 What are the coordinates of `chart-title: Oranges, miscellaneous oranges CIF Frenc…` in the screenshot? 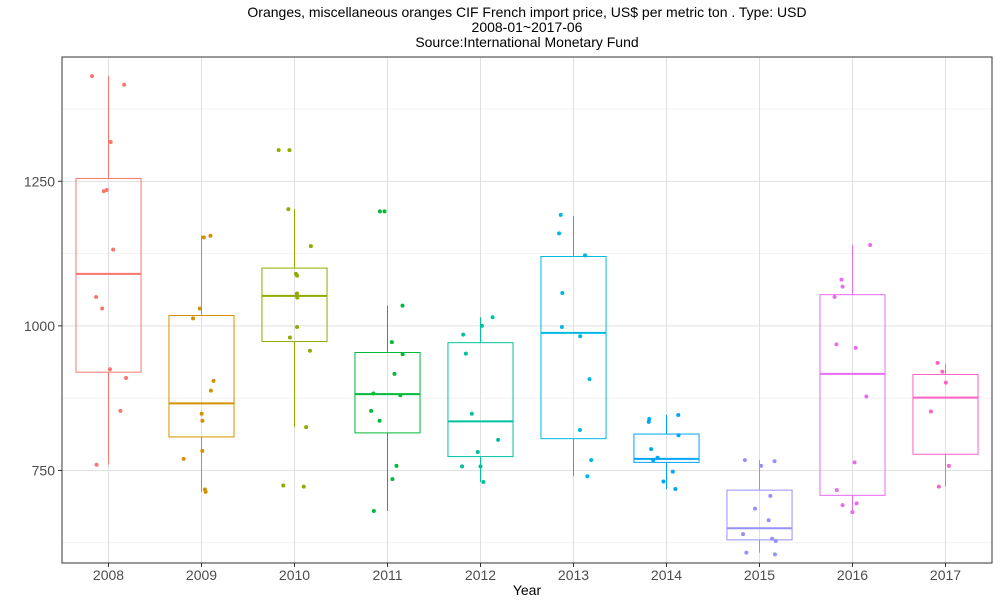 It's located at (527, 12).